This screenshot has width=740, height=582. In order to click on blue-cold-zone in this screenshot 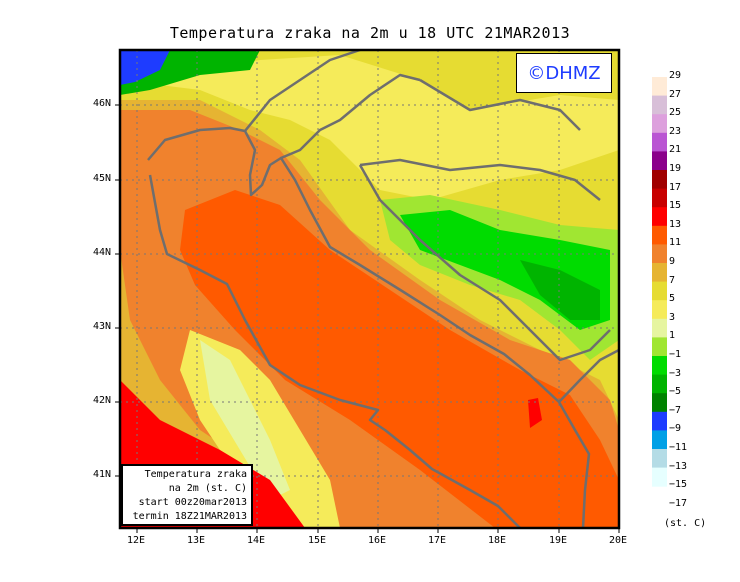, I will do `click(145, 67)`.